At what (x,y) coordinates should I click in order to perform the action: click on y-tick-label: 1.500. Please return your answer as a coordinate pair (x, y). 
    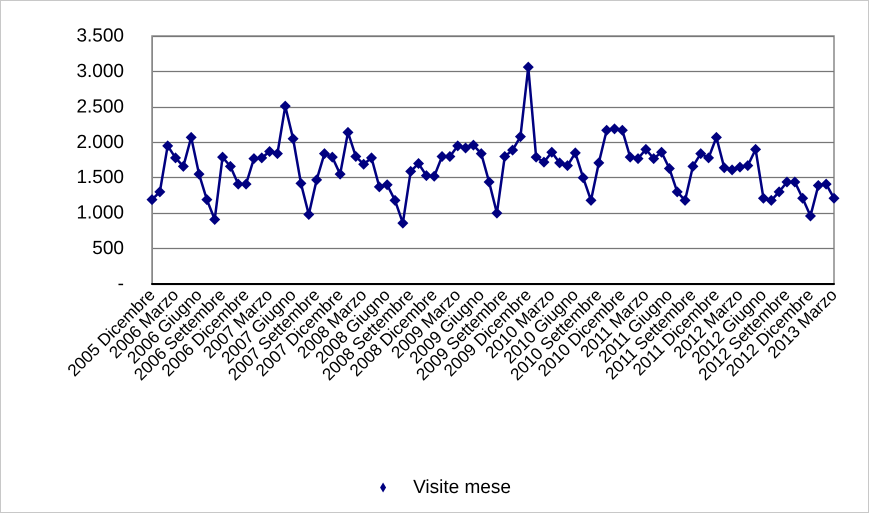
    Looking at the image, I should click on (100, 177).